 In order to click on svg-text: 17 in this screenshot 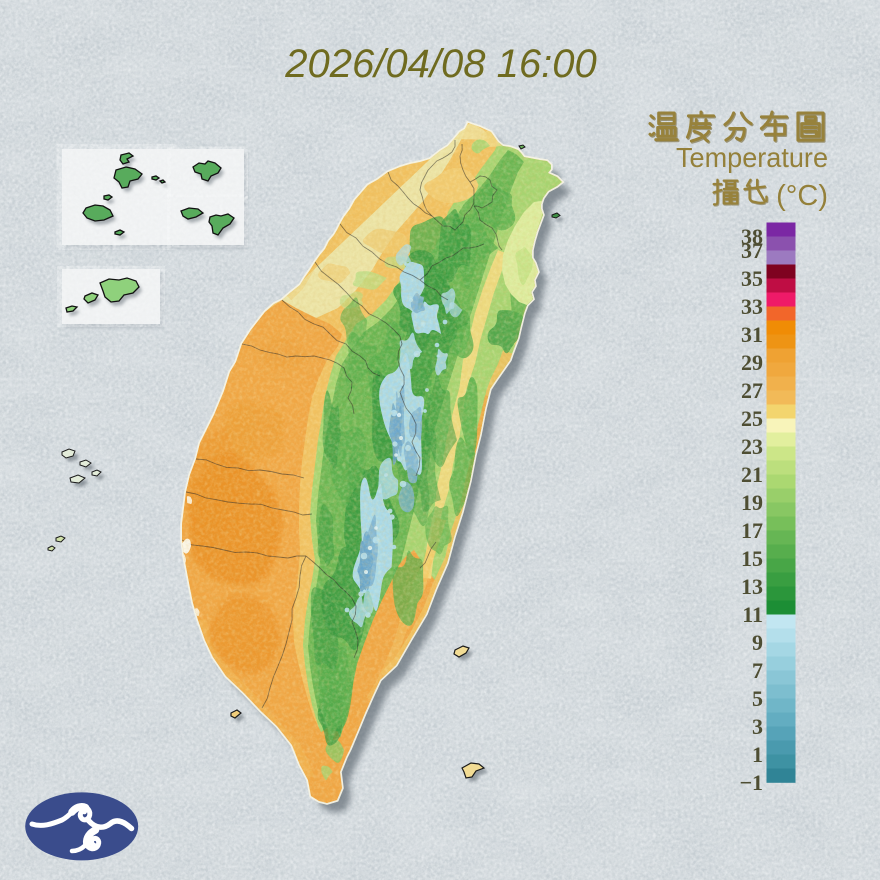, I will do `click(752, 530)`.